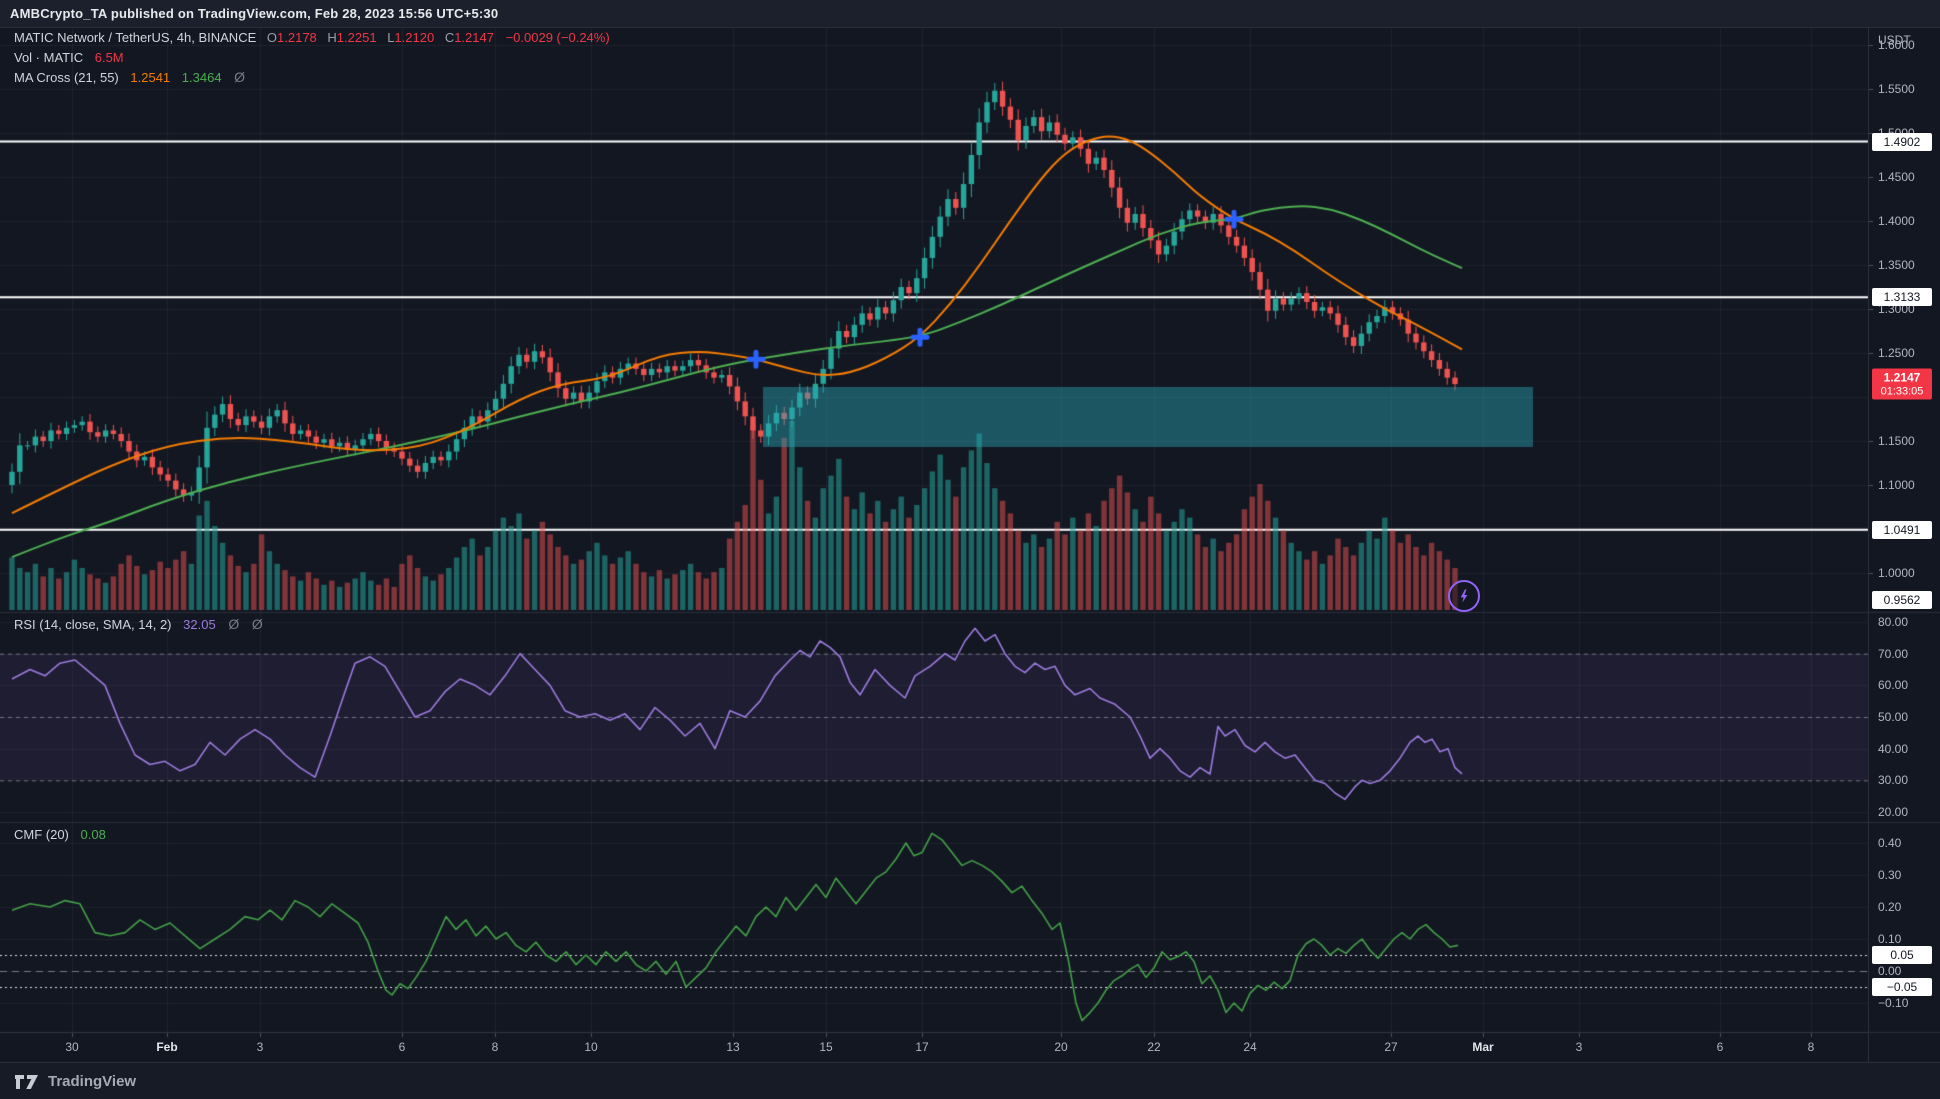 This screenshot has width=1940, height=1099. What do you see at coordinates (1893, 717) in the screenshot?
I see `rsi-tick-label: 50.00` at bounding box center [1893, 717].